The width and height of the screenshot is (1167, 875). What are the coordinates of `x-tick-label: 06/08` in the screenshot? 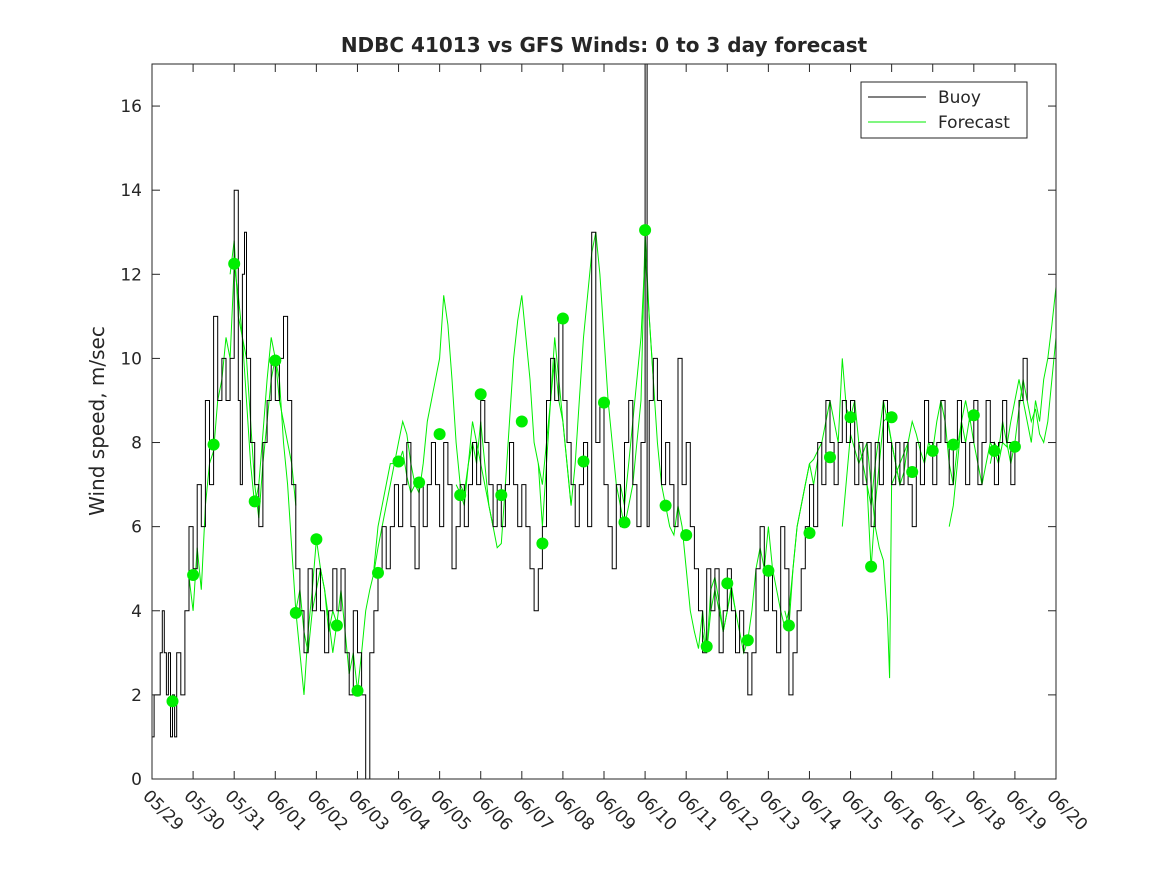 It's located at (573, 810).